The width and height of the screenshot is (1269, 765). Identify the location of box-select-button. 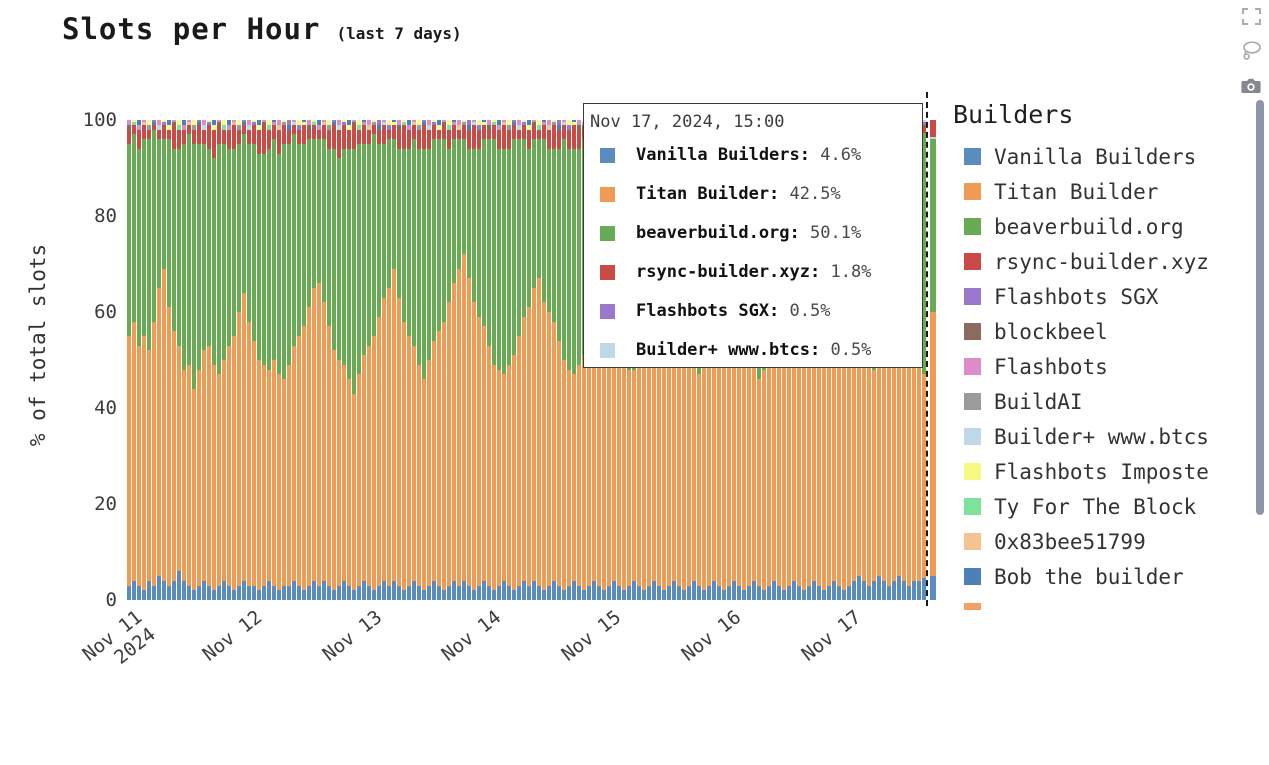
(1251, 16).